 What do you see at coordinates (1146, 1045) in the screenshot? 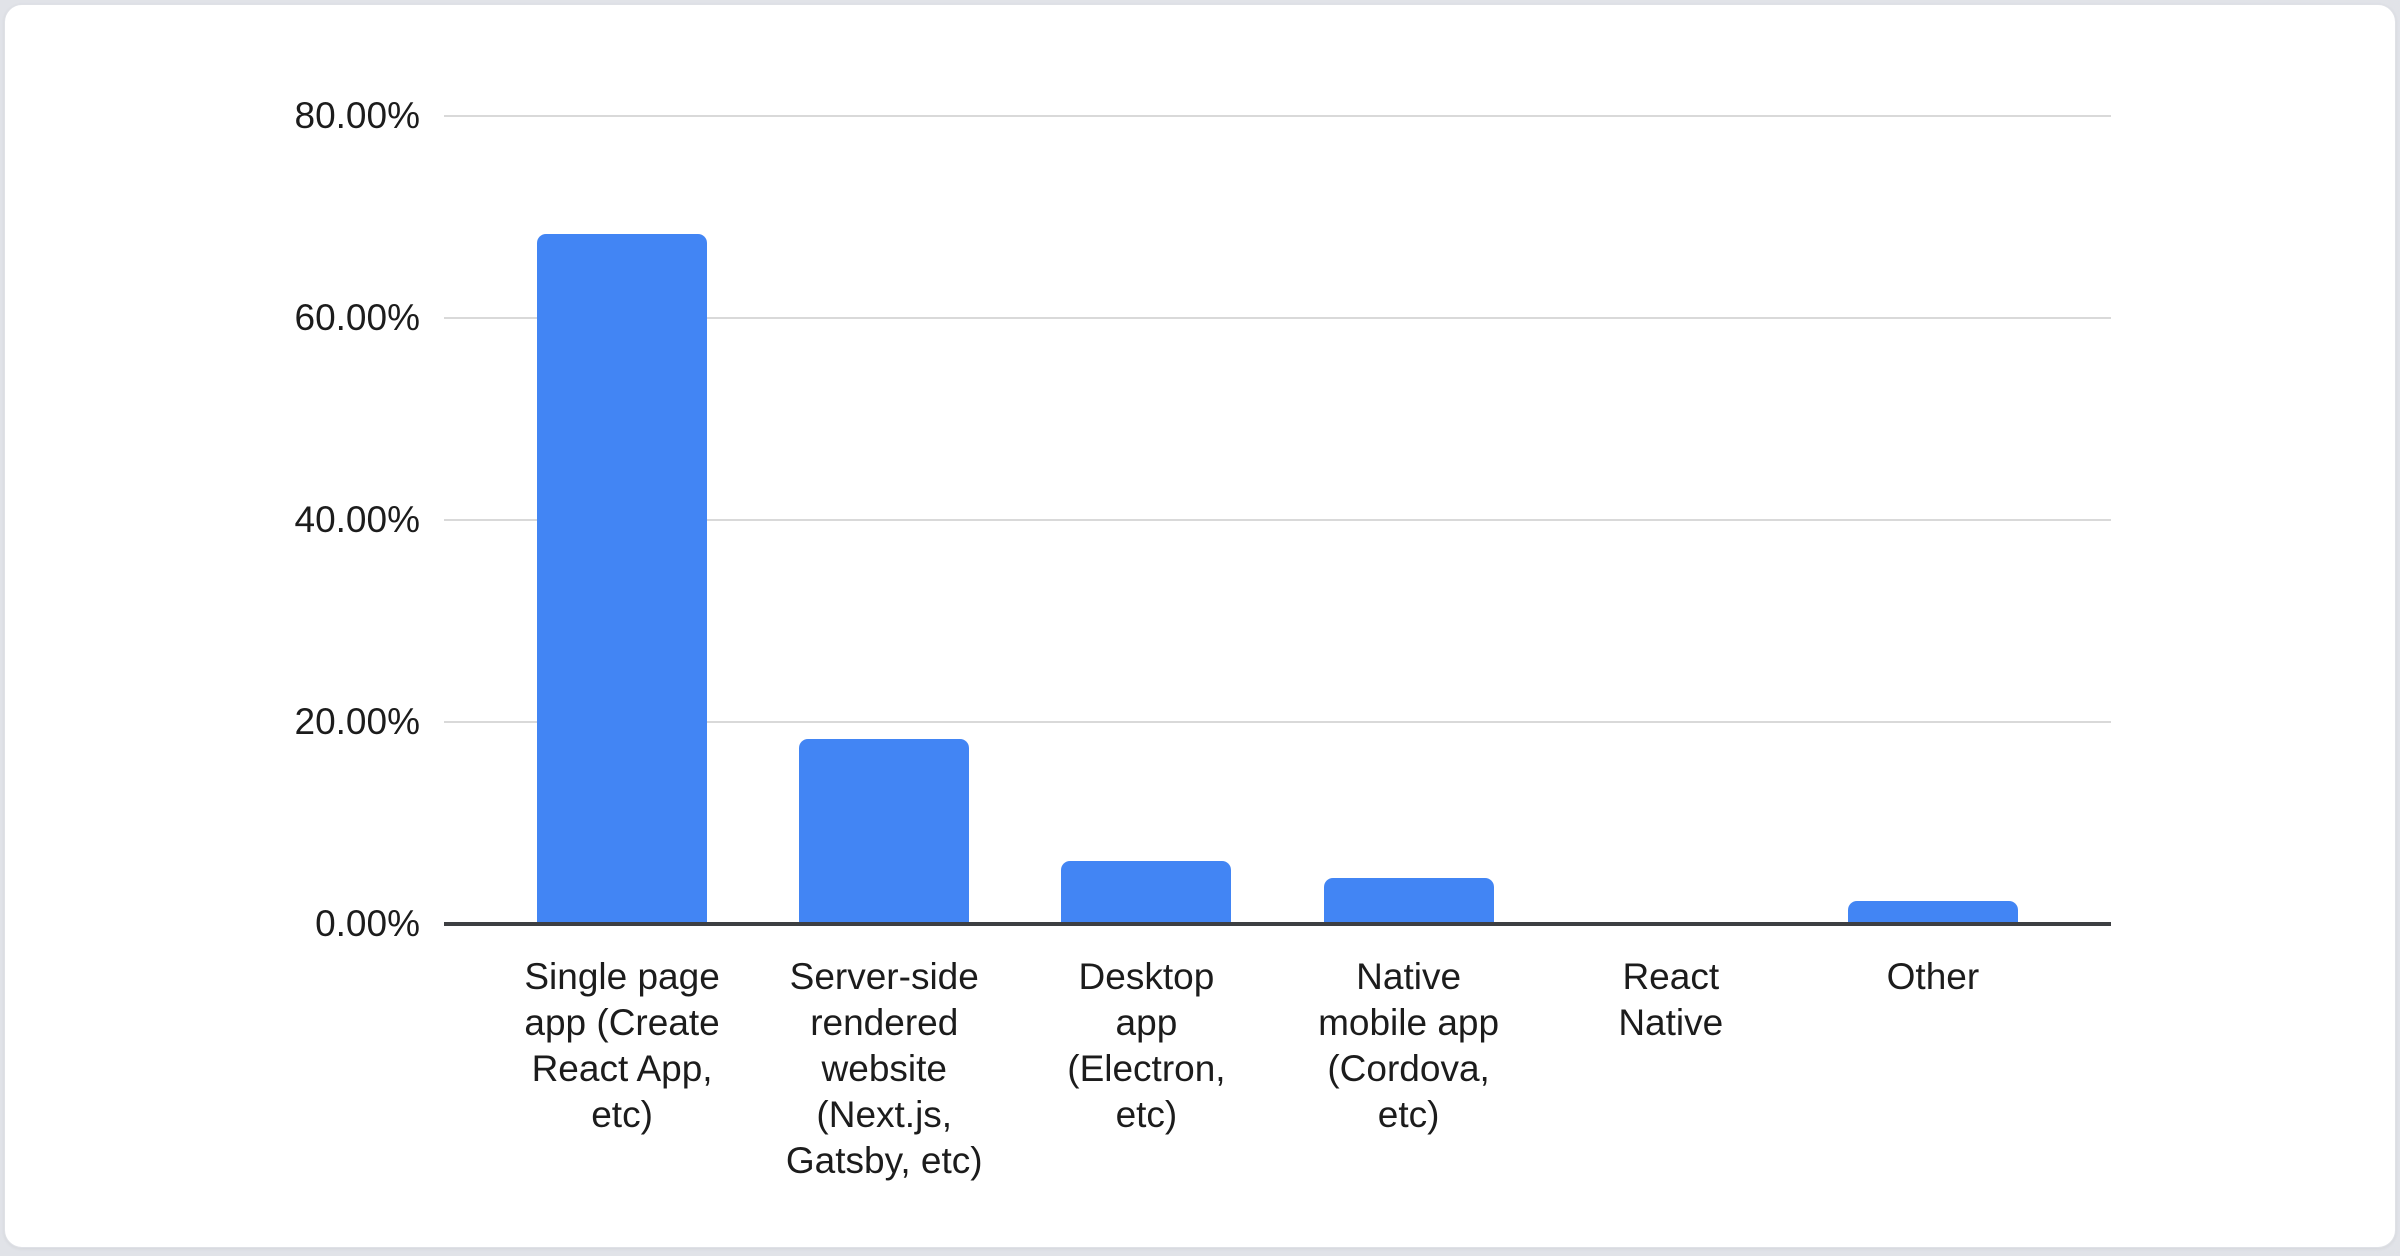
I see `x-category-label: Desktop app (Electron, etc)` at bounding box center [1146, 1045].